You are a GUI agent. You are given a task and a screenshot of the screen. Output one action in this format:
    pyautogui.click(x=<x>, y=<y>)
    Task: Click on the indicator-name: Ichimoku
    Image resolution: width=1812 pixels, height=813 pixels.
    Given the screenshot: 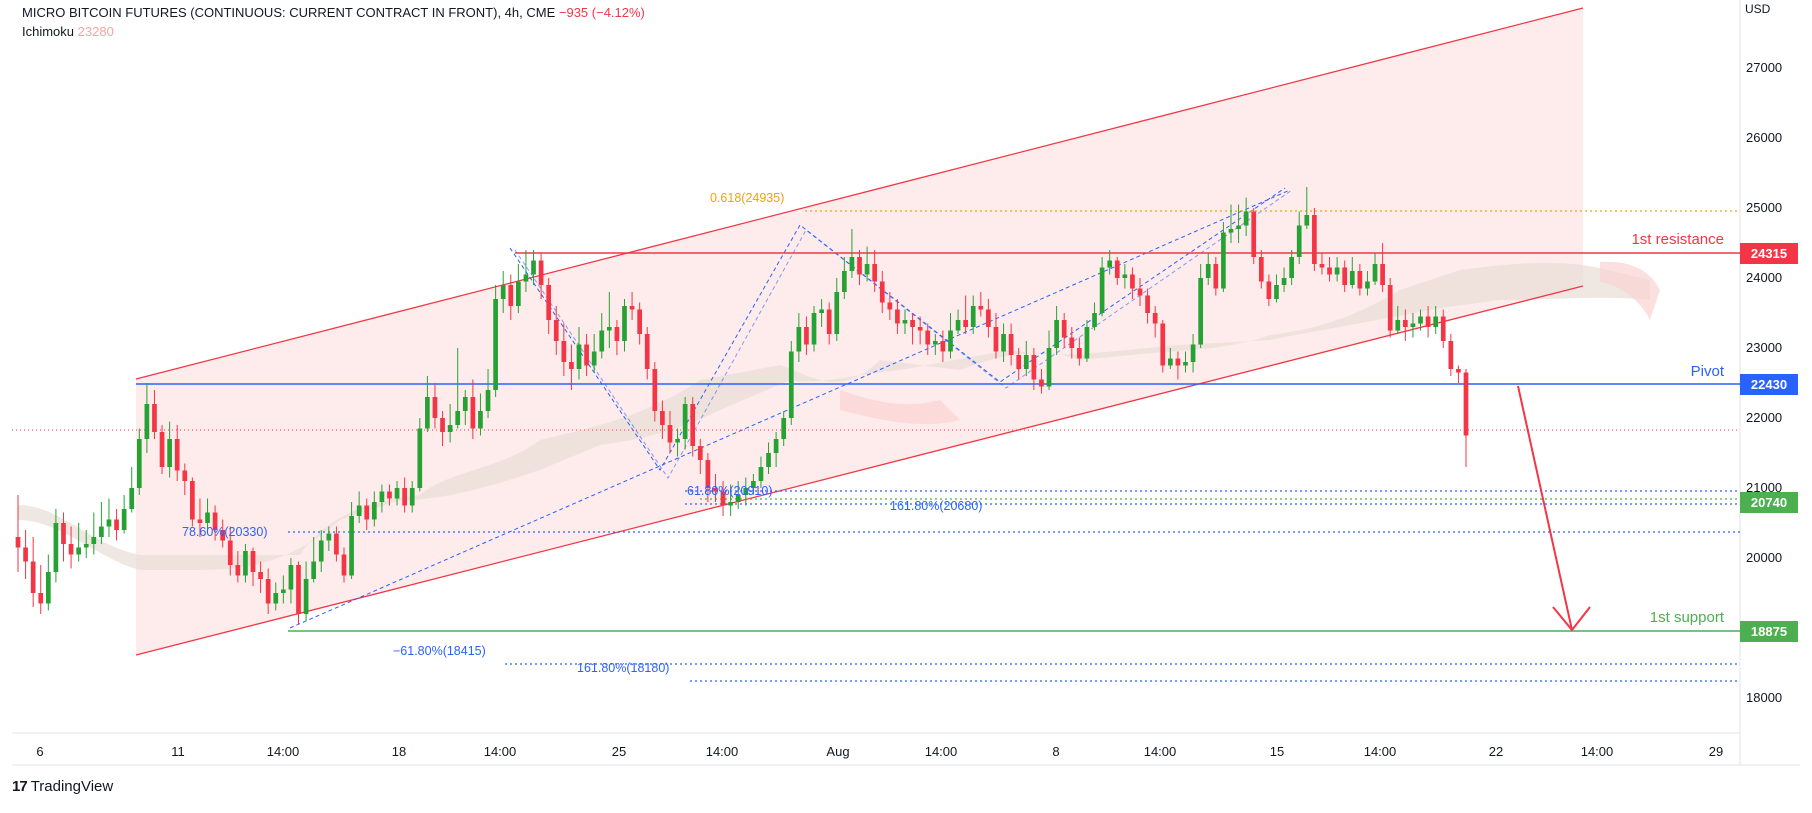 What is the action you would take?
    pyautogui.click(x=48, y=31)
    